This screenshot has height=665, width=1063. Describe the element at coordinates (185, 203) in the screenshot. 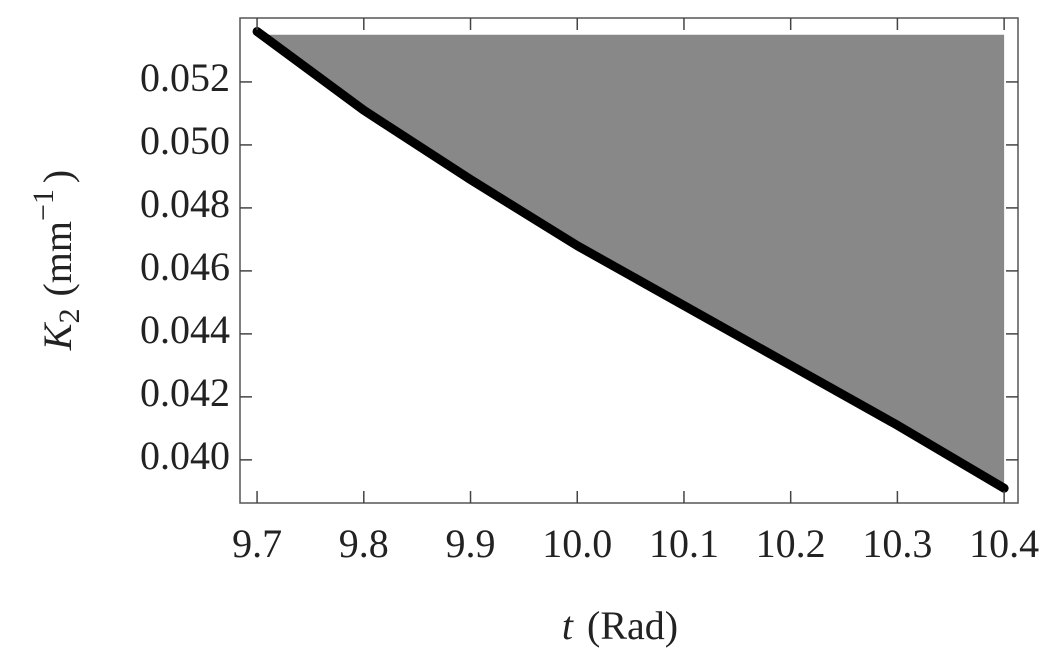

I see `y-tick-label: 0.048` at that location.